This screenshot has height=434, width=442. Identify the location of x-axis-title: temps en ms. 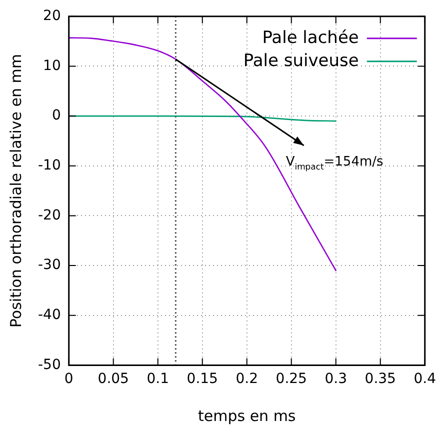
(247, 415).